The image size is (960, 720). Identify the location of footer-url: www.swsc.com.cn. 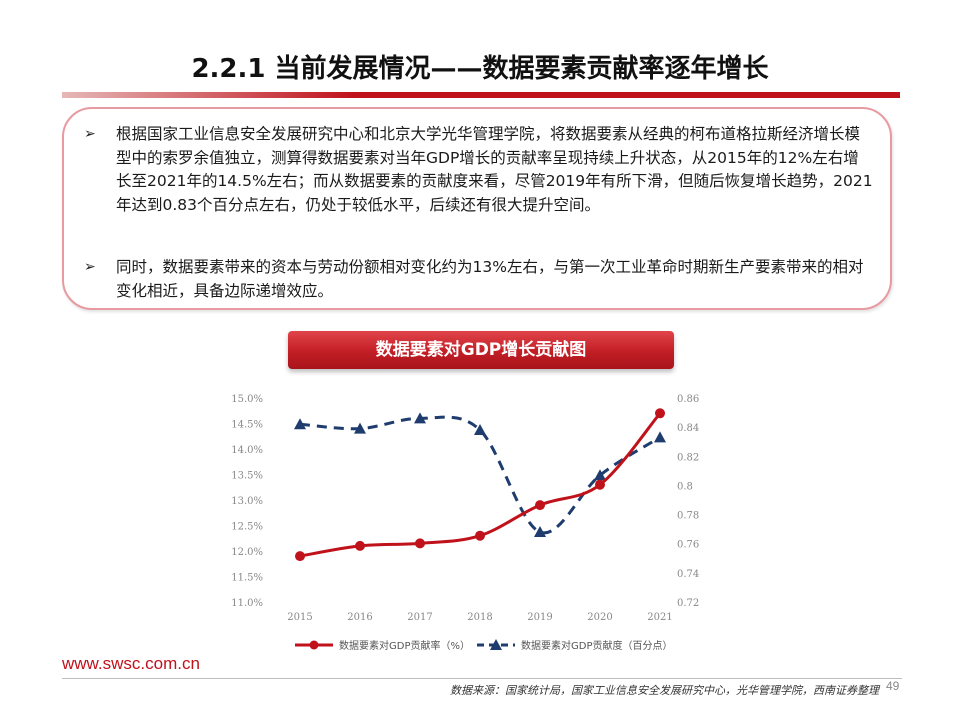
(131, 663).